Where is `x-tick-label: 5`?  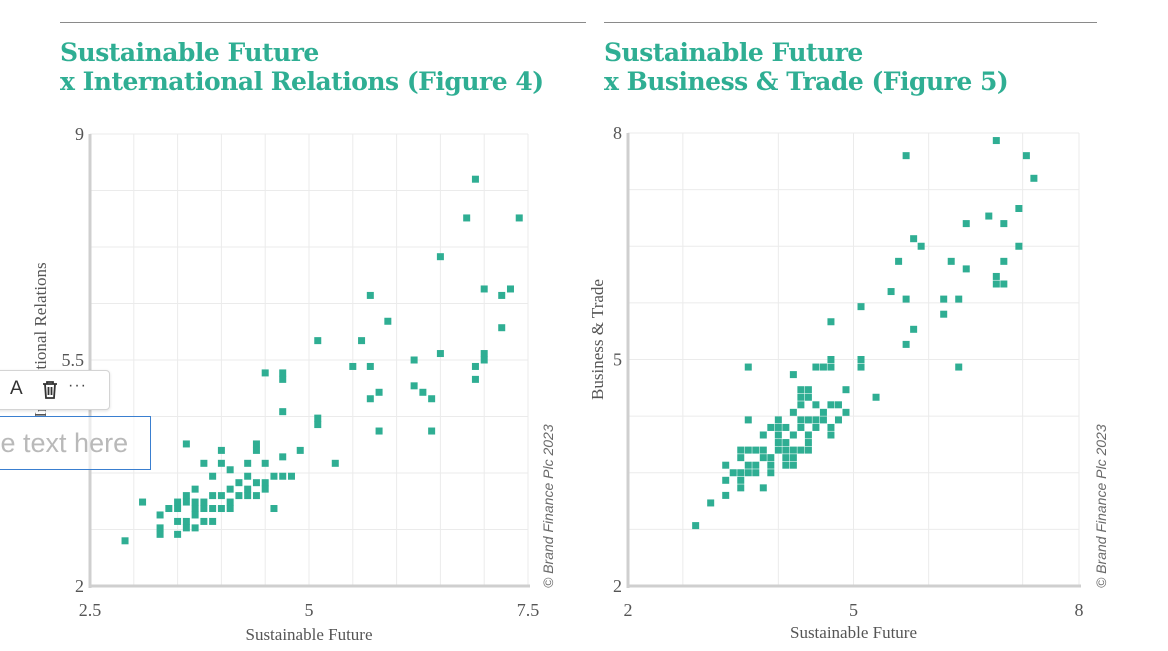
x-tick-label: 5 is located at coordinates (853, 610).